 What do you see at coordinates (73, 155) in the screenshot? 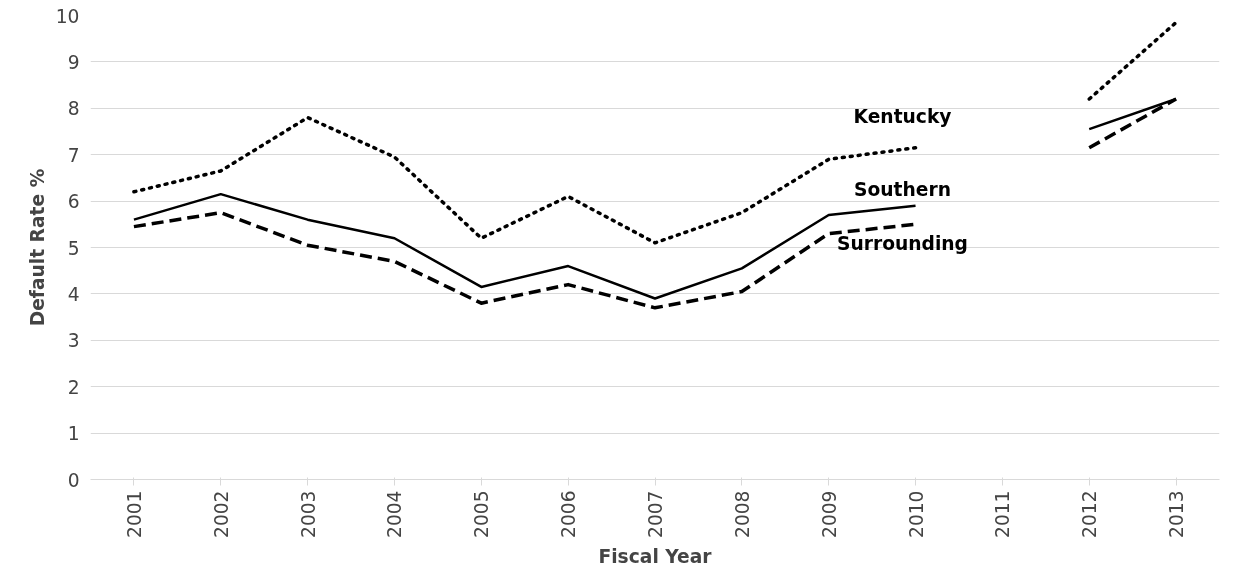
I see `y-tick-label: 7` at bounding box center [73, 155].